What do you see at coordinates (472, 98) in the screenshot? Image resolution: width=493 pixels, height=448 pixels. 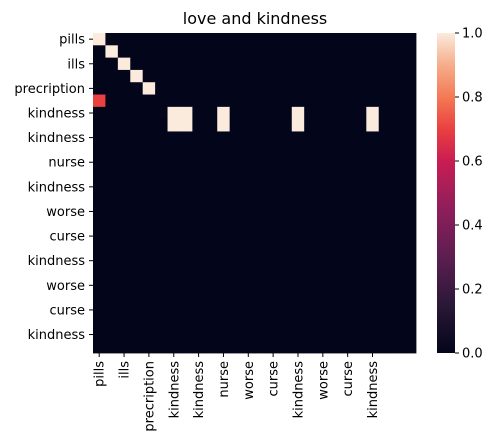 I see `colorbar-tick-label: 0.8` at bounding box center [472, 98].